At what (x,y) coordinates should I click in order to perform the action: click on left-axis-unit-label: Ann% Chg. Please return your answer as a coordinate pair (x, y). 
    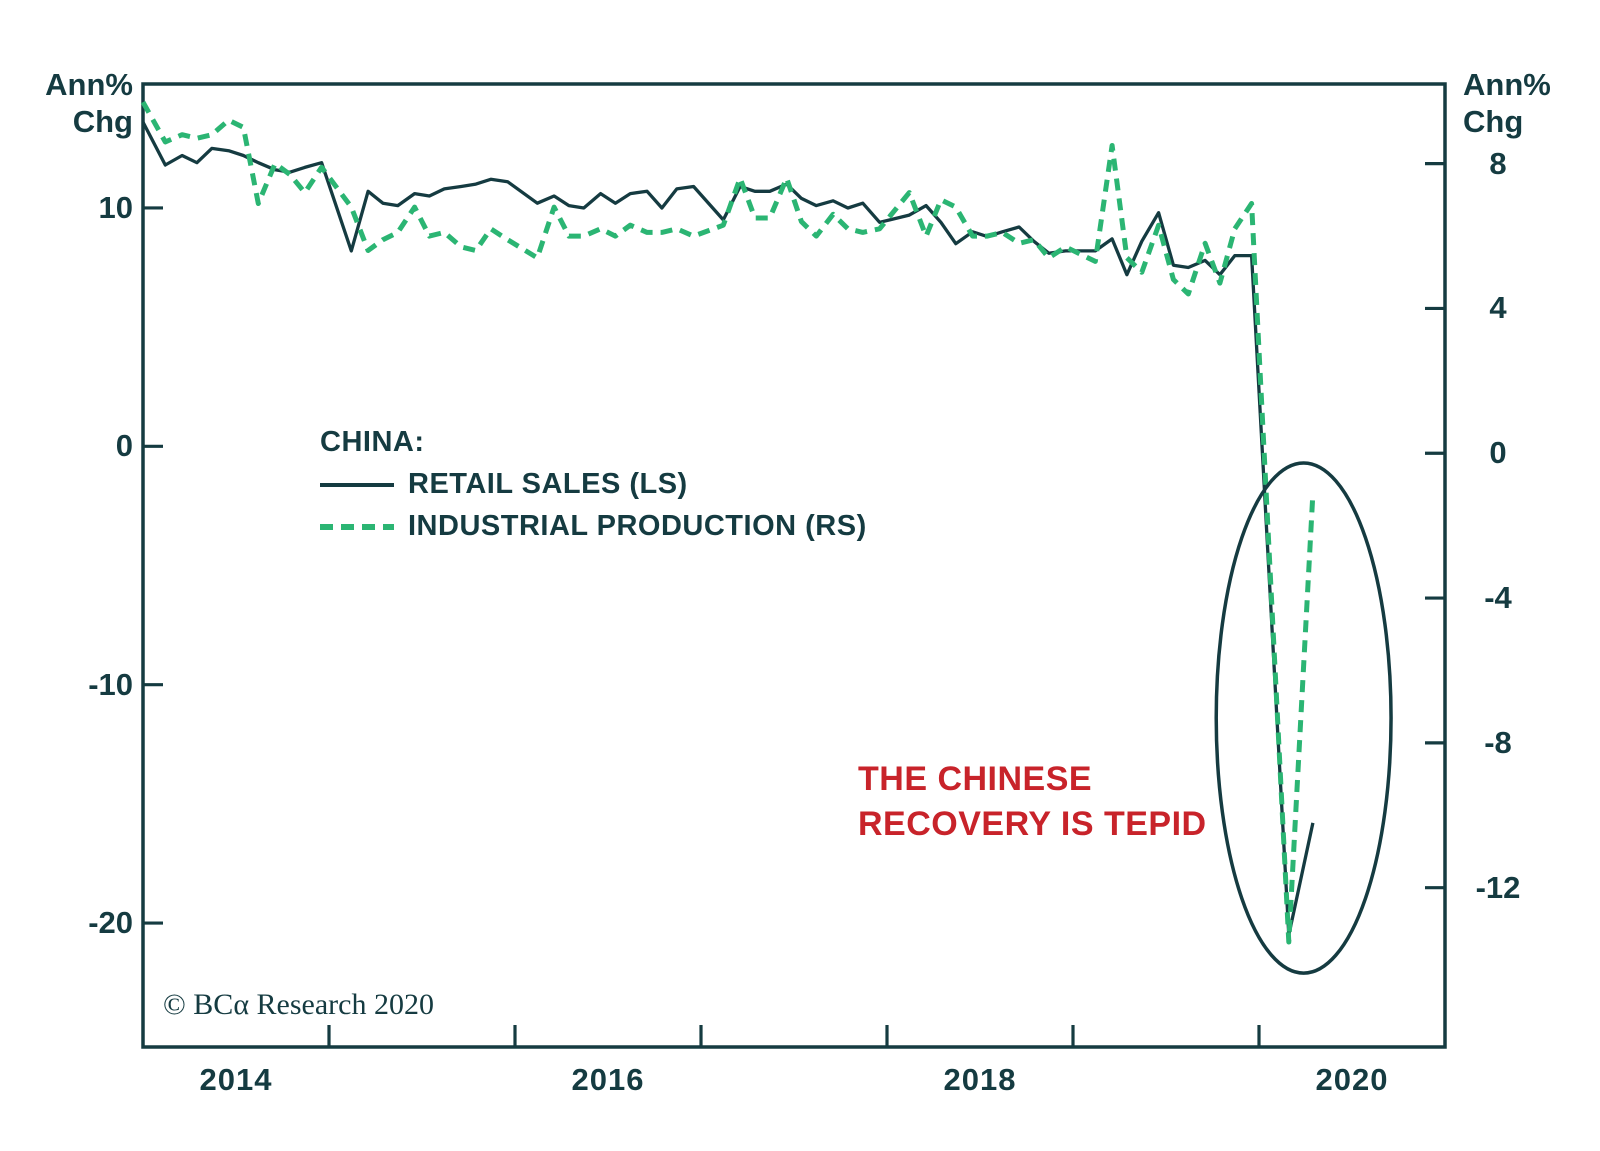
    Looking at the image, I should click on (66, 103).